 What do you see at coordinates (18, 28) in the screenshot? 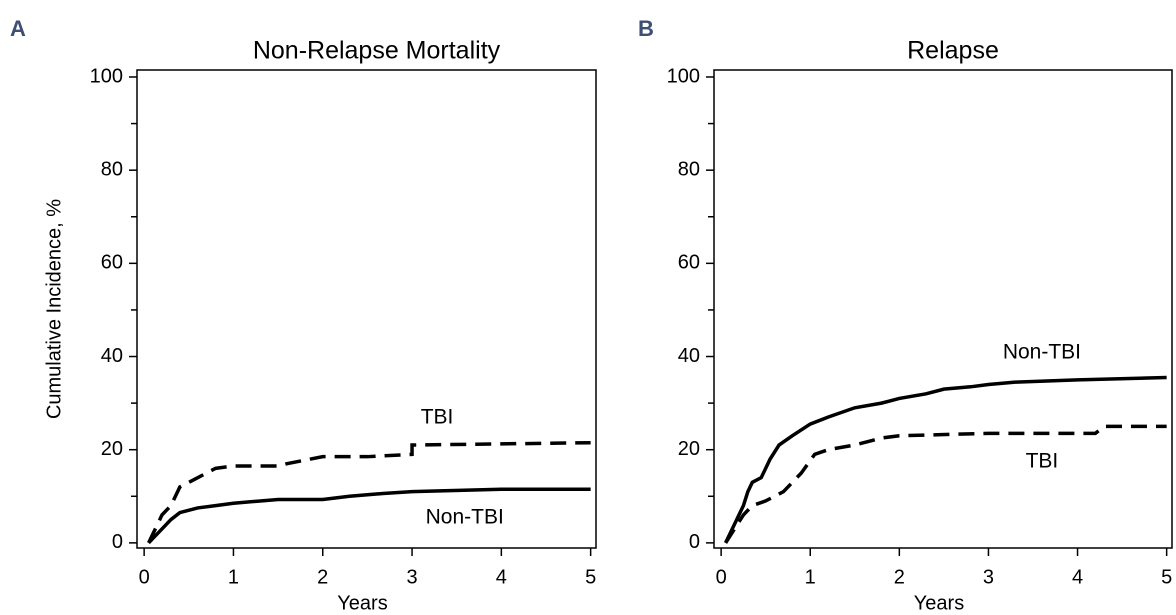
I see `panel-label: A` at bounding box center [18, 28].